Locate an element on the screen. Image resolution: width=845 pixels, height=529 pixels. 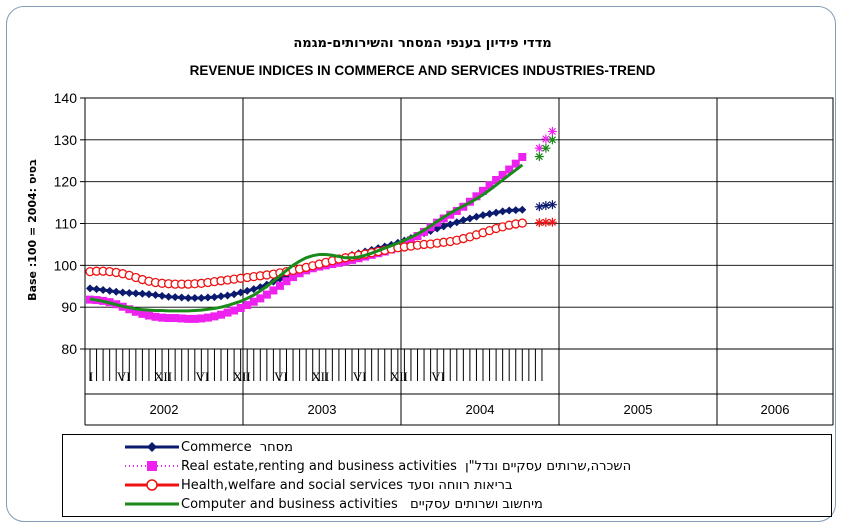
month-label: I is located at coordinates (91, 376).